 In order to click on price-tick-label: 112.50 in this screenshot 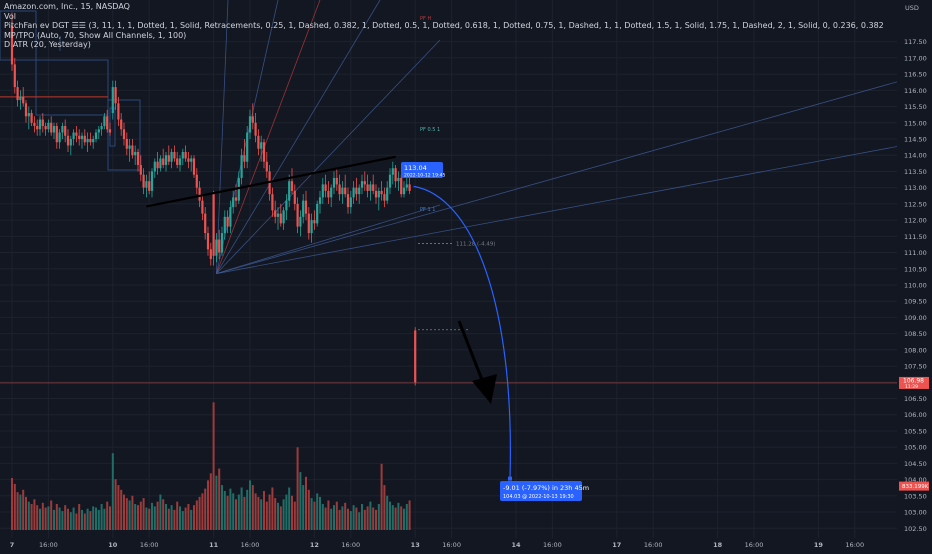, I will do `click(915, 204)`.